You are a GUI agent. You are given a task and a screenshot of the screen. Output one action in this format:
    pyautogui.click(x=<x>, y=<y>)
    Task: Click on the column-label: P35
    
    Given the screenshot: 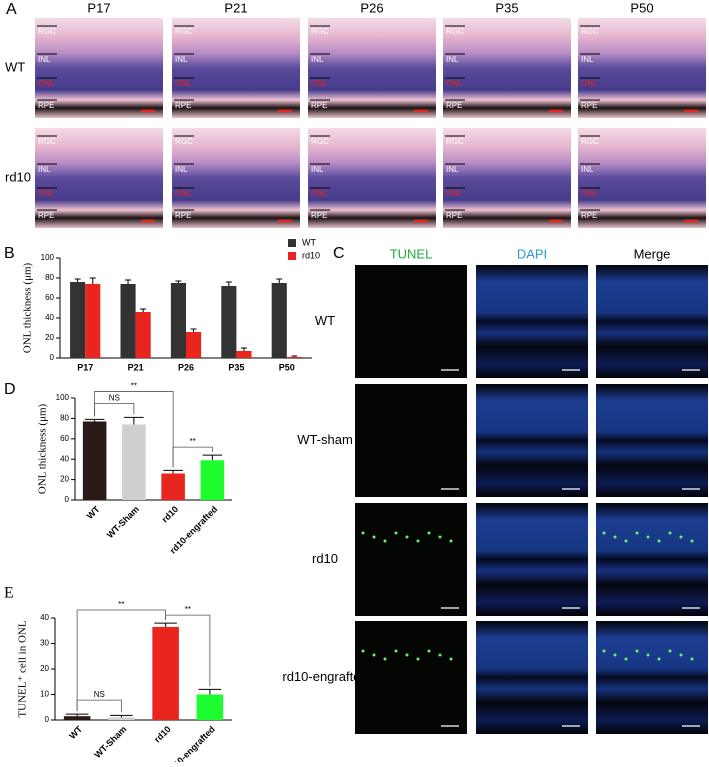 What is the action you would take?
    pyautogui.click(x=506, y=7)
    